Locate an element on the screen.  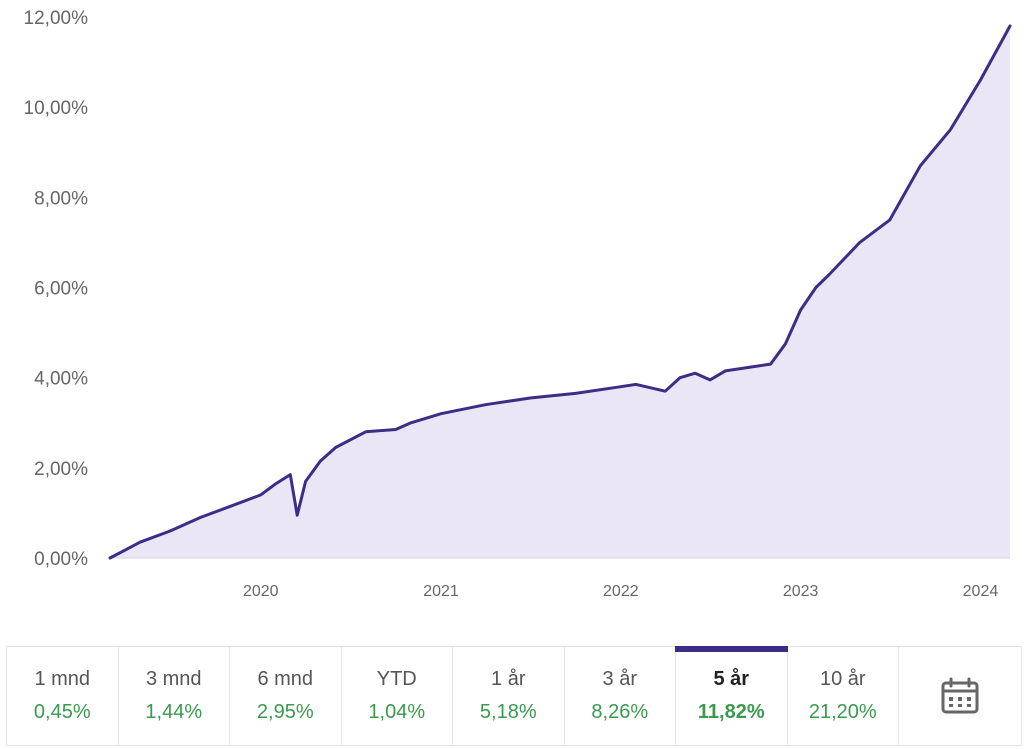
period-tab-3-ar: 3 år 8,26% is located at coordinates (620, 696).